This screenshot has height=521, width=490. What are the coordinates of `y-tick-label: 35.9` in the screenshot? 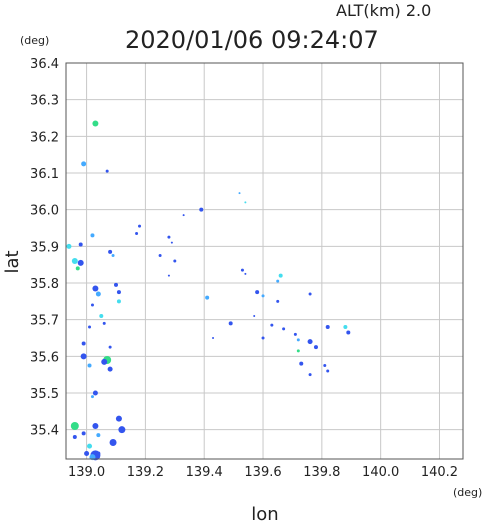 It's located at (44, 247).